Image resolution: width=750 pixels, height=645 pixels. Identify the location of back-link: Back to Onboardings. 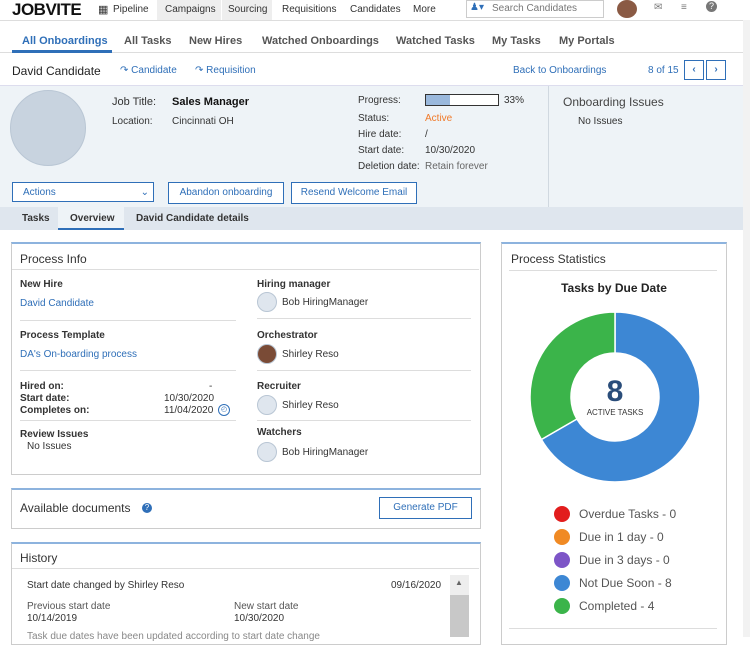
(560, 70).